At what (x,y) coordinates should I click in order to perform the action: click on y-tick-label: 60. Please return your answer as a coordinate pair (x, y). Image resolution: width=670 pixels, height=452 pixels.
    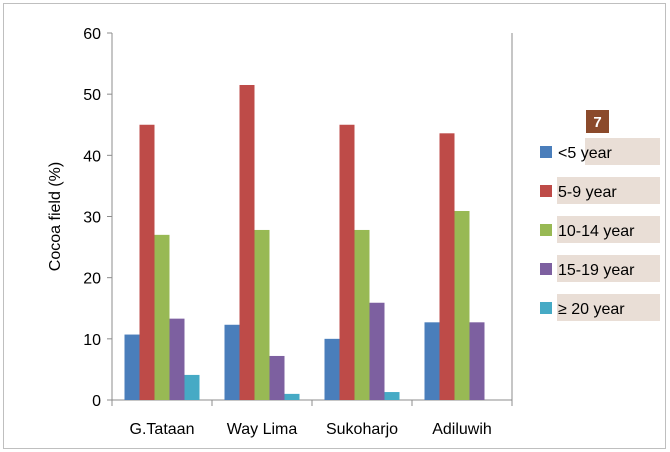
    Looking at the image, I should click on (92, 34).